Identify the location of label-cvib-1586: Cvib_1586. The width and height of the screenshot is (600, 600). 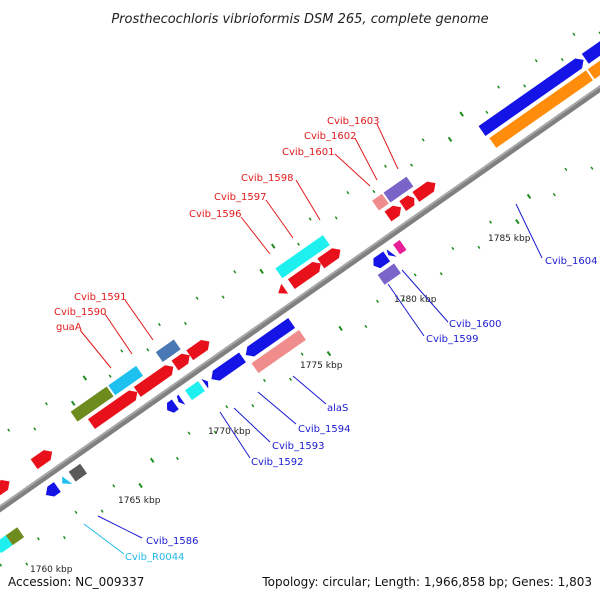
(172, 541).